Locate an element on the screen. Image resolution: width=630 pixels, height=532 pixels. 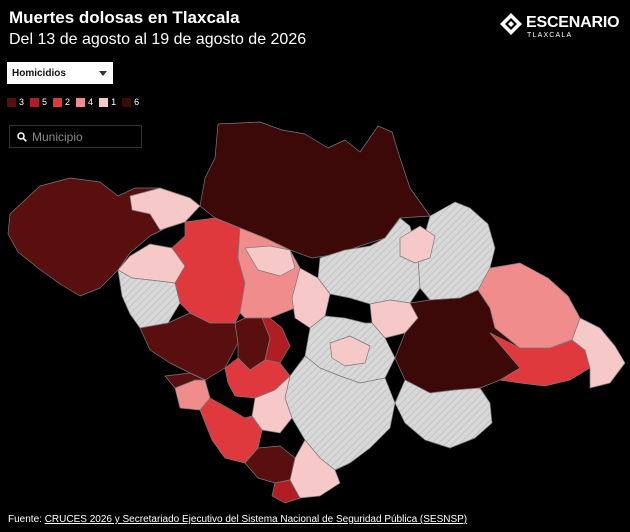
legend-item: 6 is located at coordinates (130, 102).